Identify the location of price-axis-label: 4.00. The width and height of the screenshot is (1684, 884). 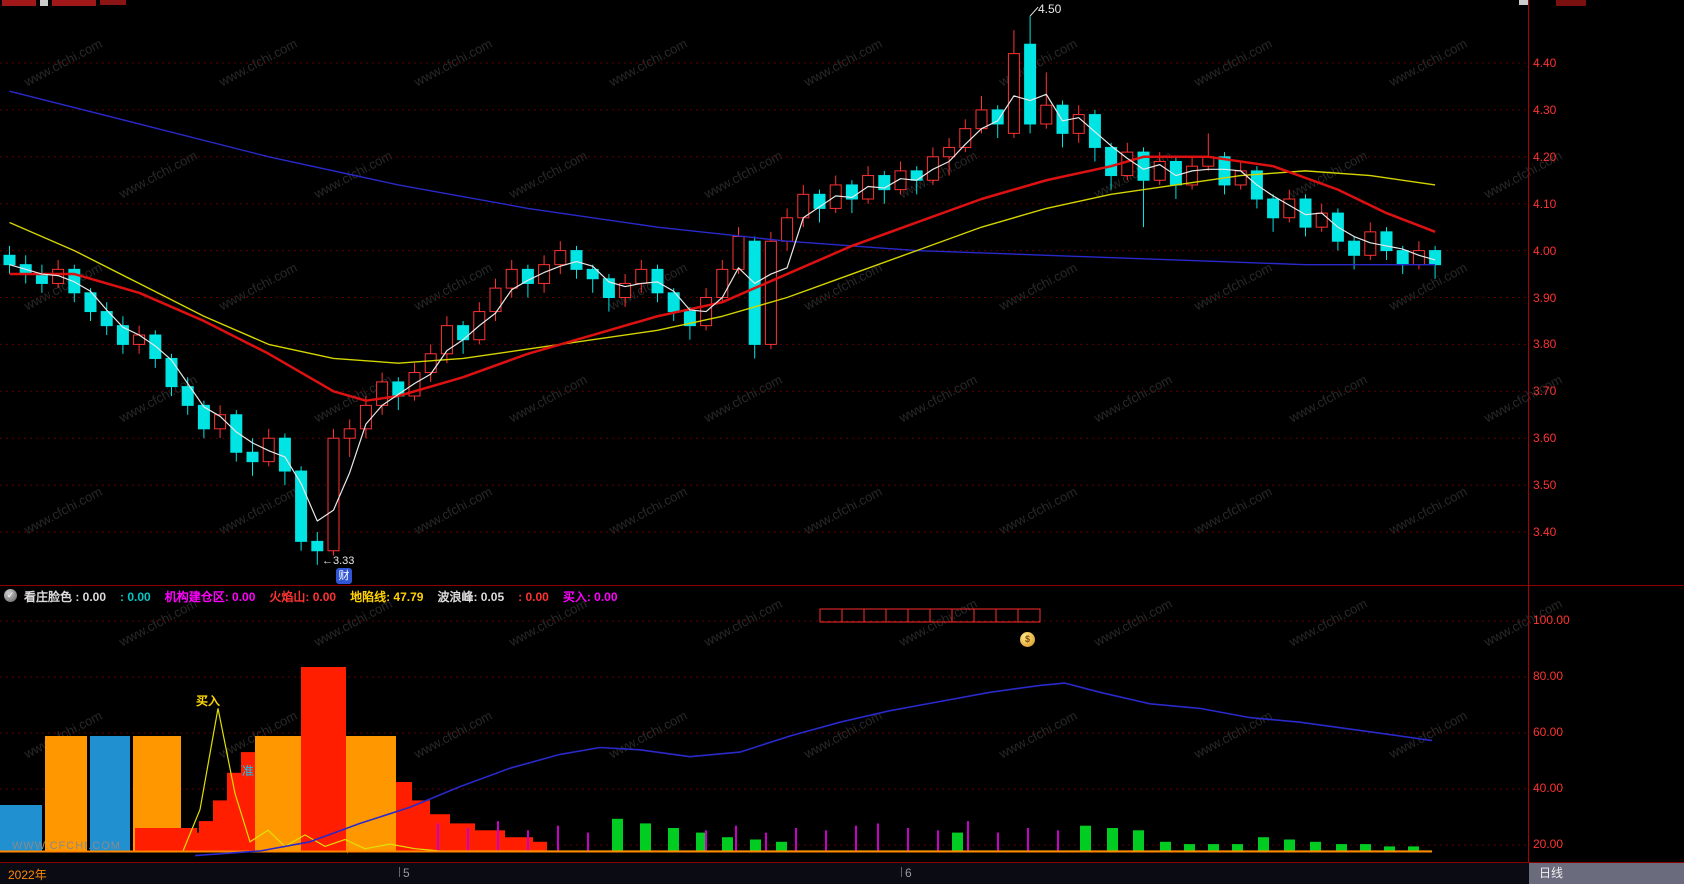
(1545, 250).